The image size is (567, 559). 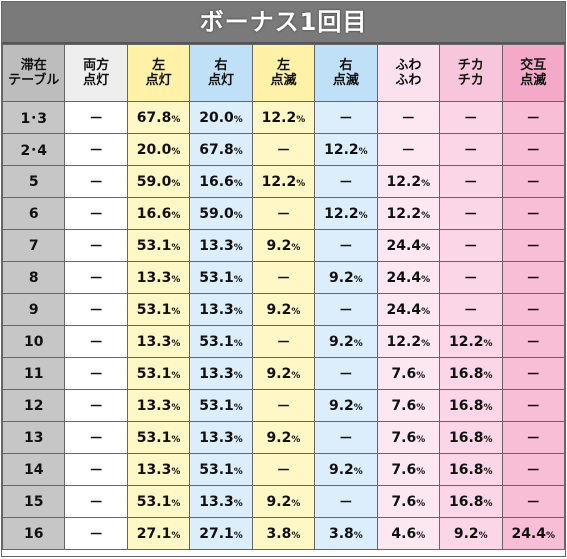 I want to click on probability-cell: 7.6%, so click(x=408, y=501).